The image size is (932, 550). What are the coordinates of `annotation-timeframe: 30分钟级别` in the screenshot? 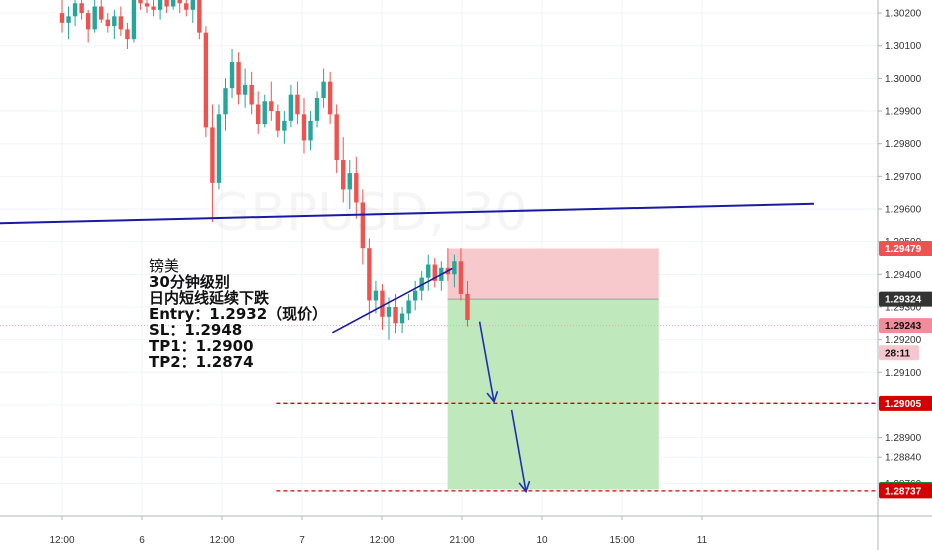 It's located at (189, 282).